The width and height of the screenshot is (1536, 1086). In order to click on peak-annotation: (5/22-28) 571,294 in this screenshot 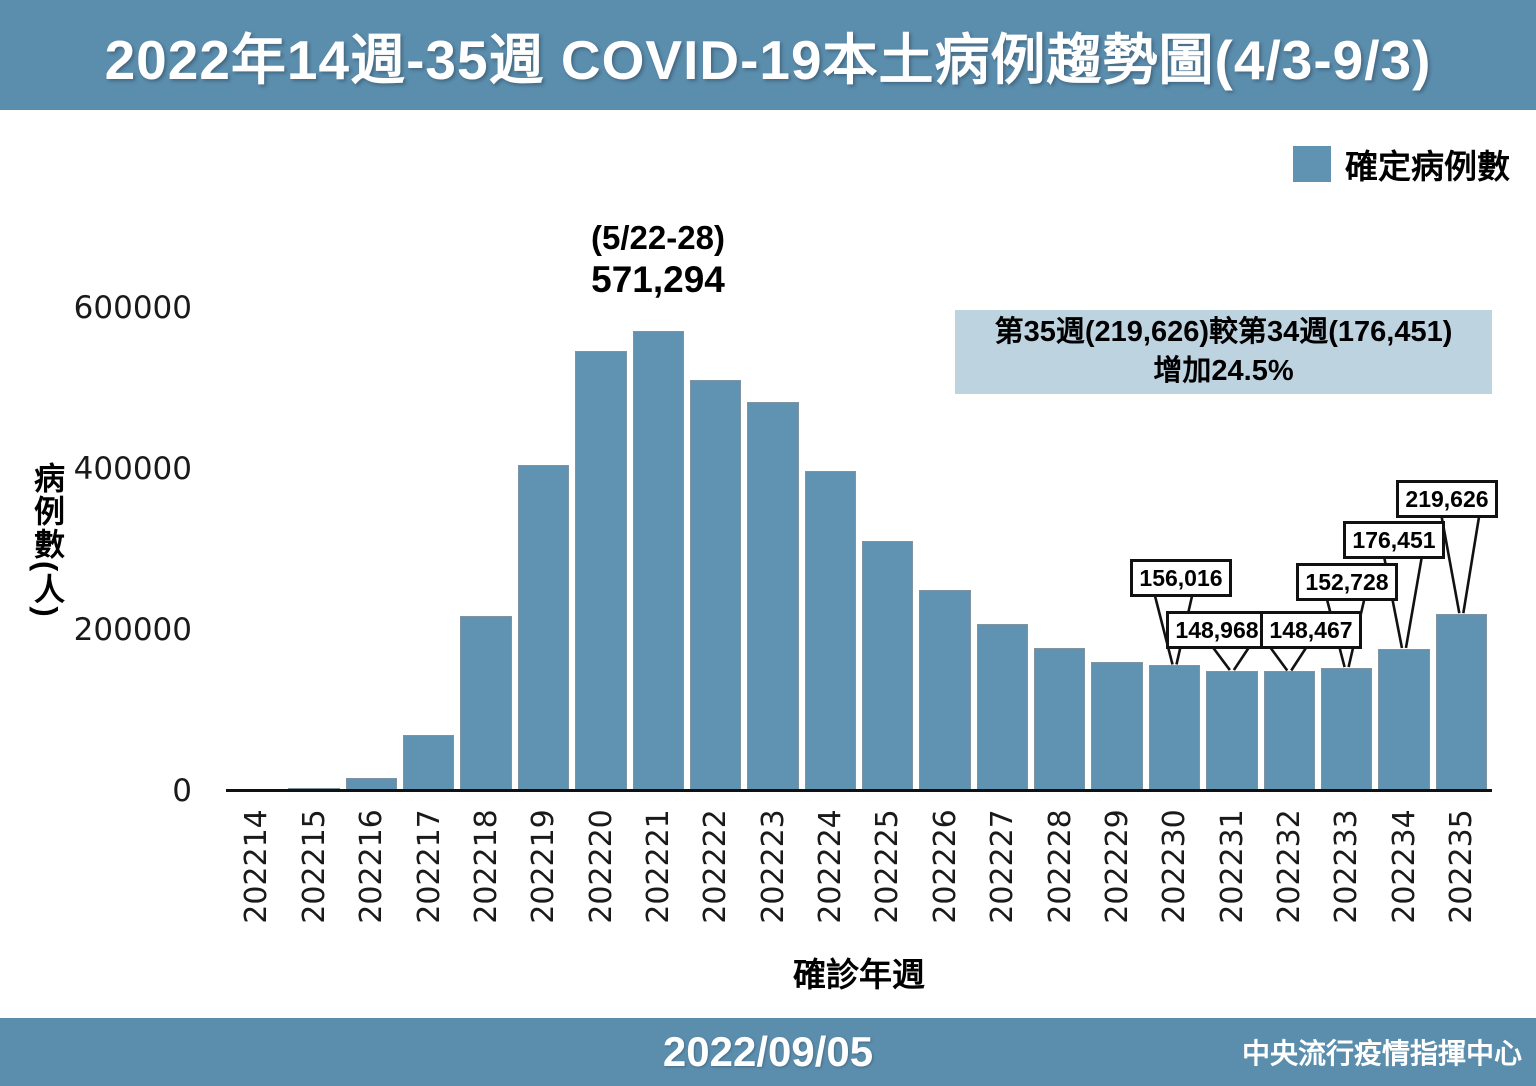, I will do `click(658, 260)`.